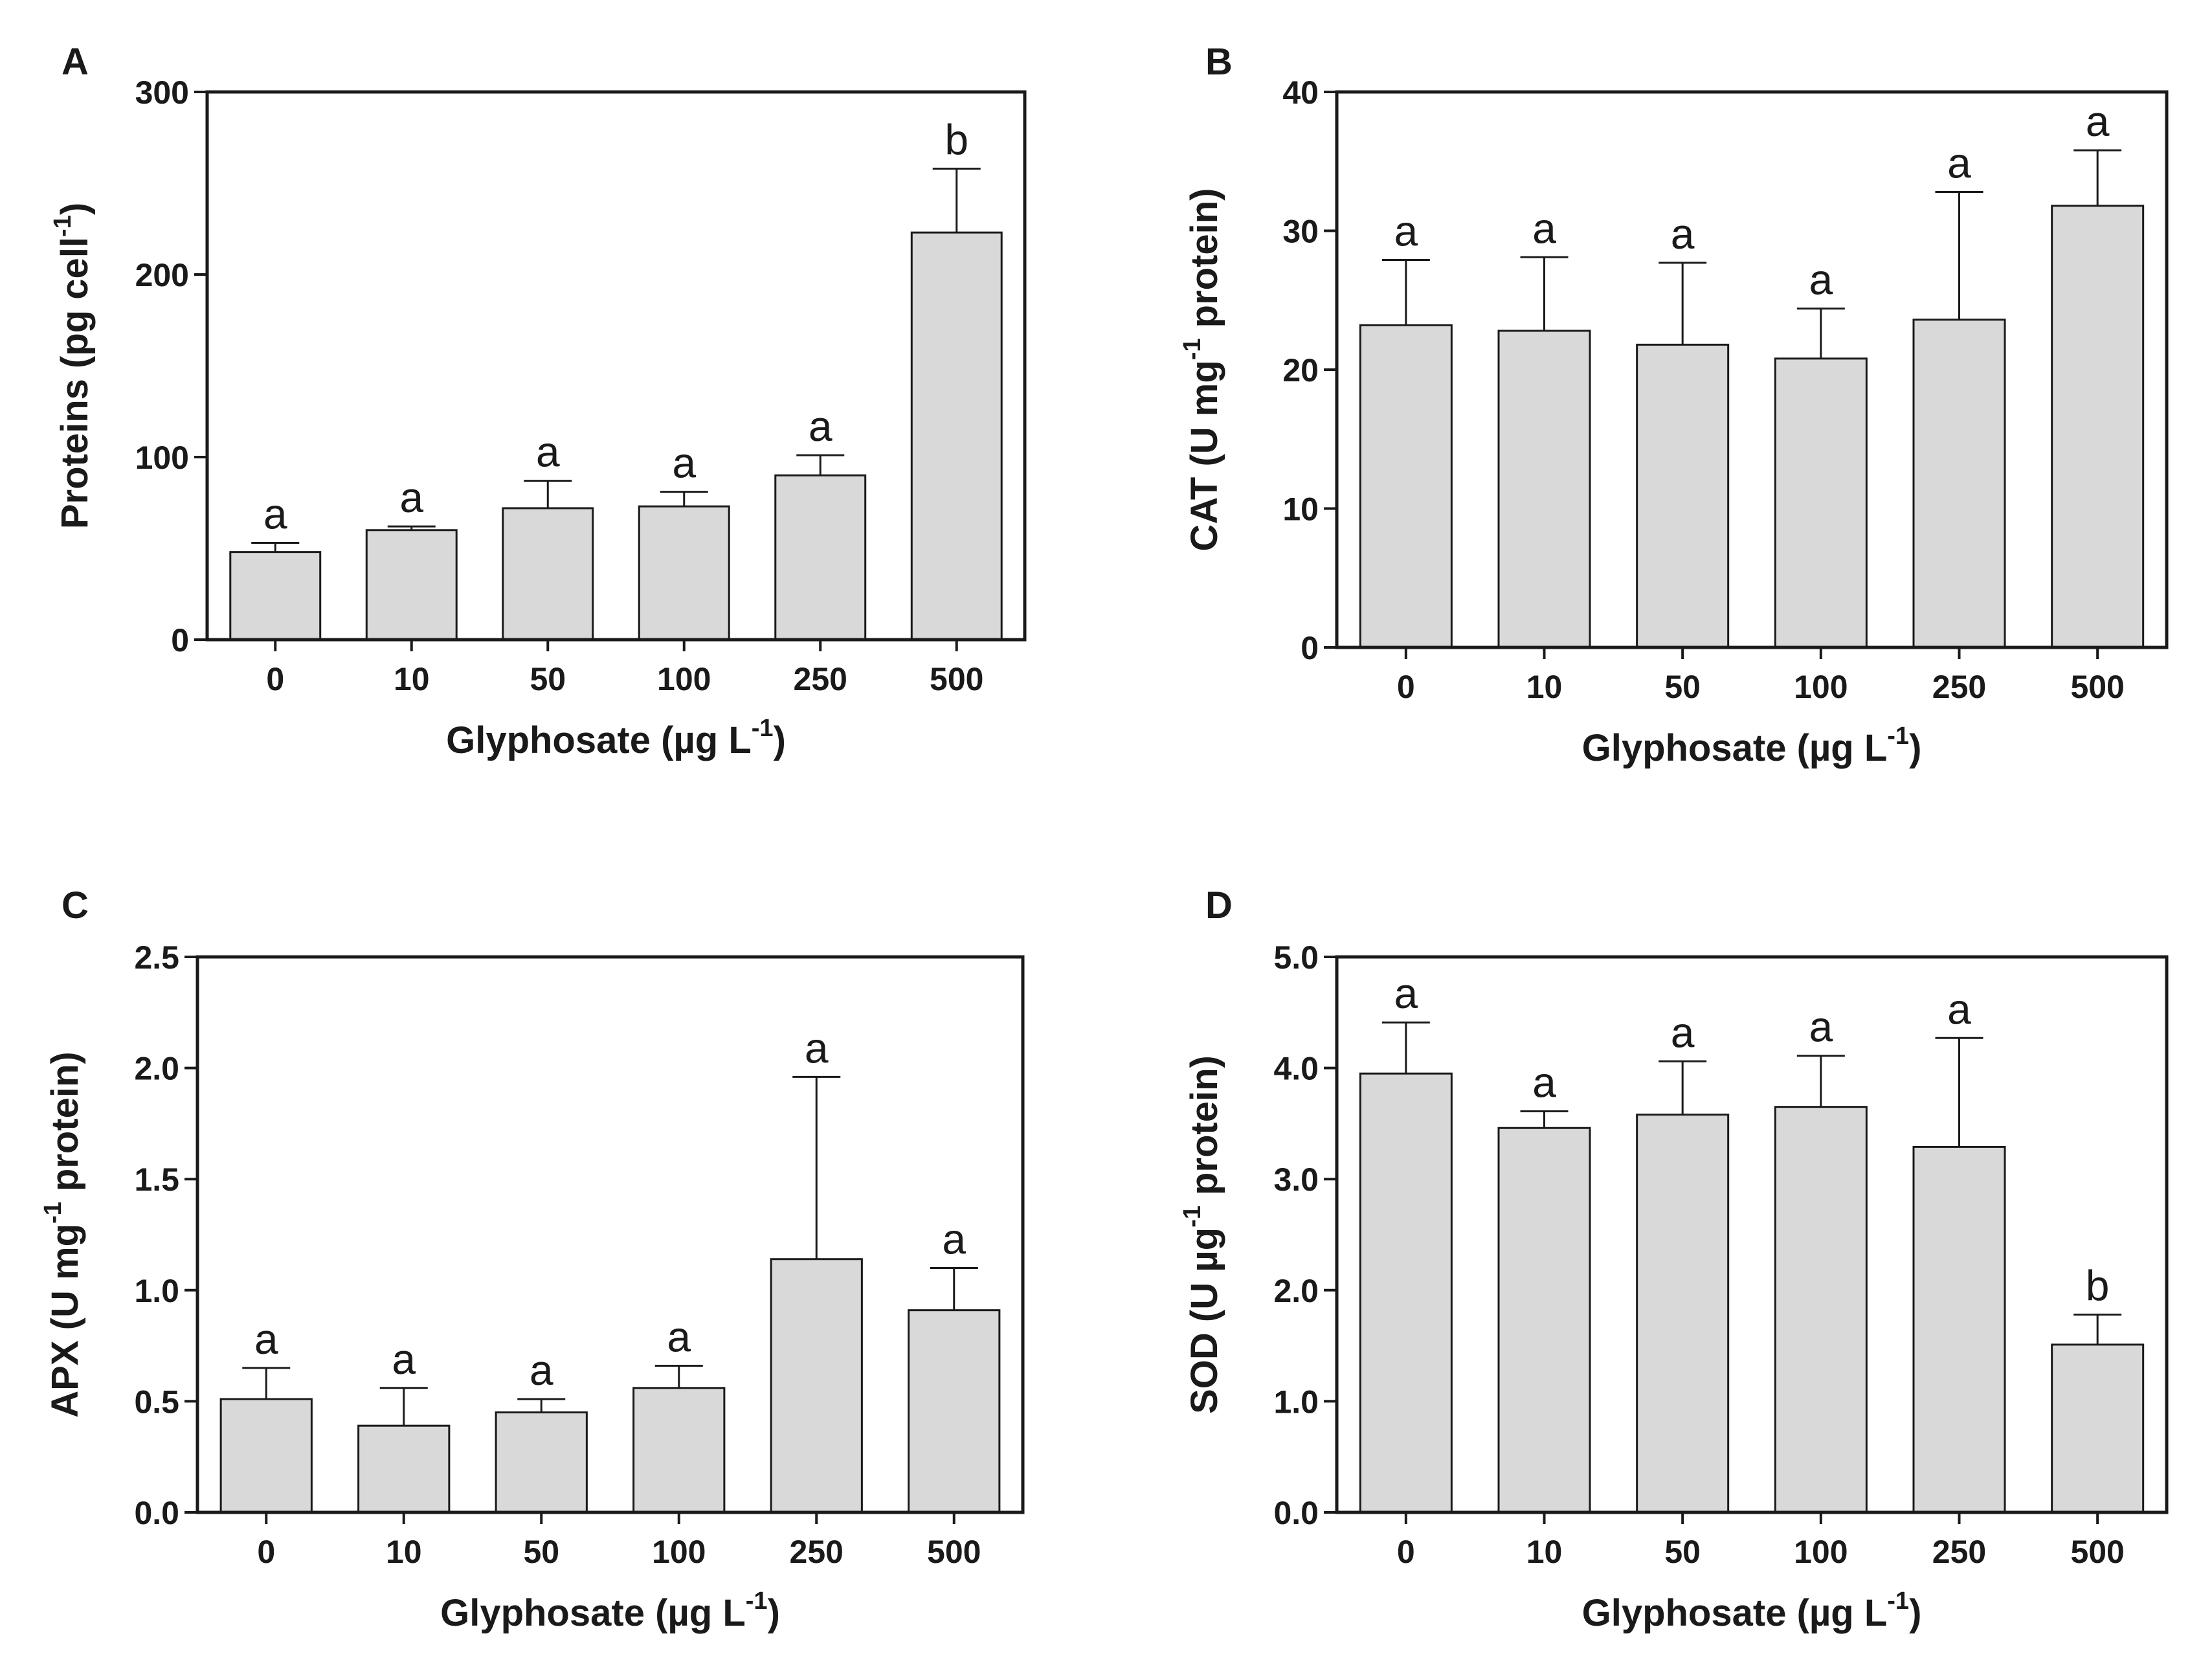 This screenshot has height=1660, width=2212. I want to click on plot-frame-c, so click(611, 1234).